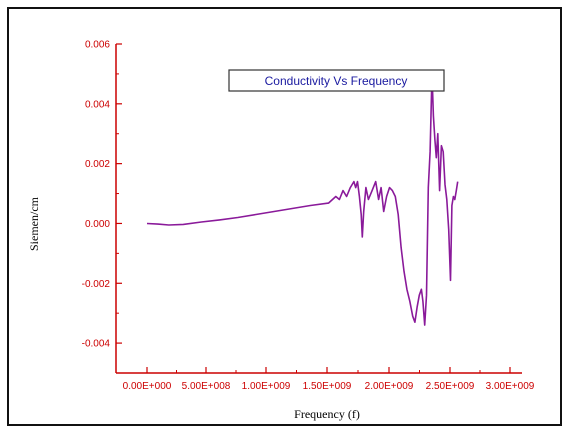 This screenshot has height=432, width=571. Describe the element at coordinates (34, 223) in the screenshot. I see `y-axis-title: Siemen/cm` at that location.